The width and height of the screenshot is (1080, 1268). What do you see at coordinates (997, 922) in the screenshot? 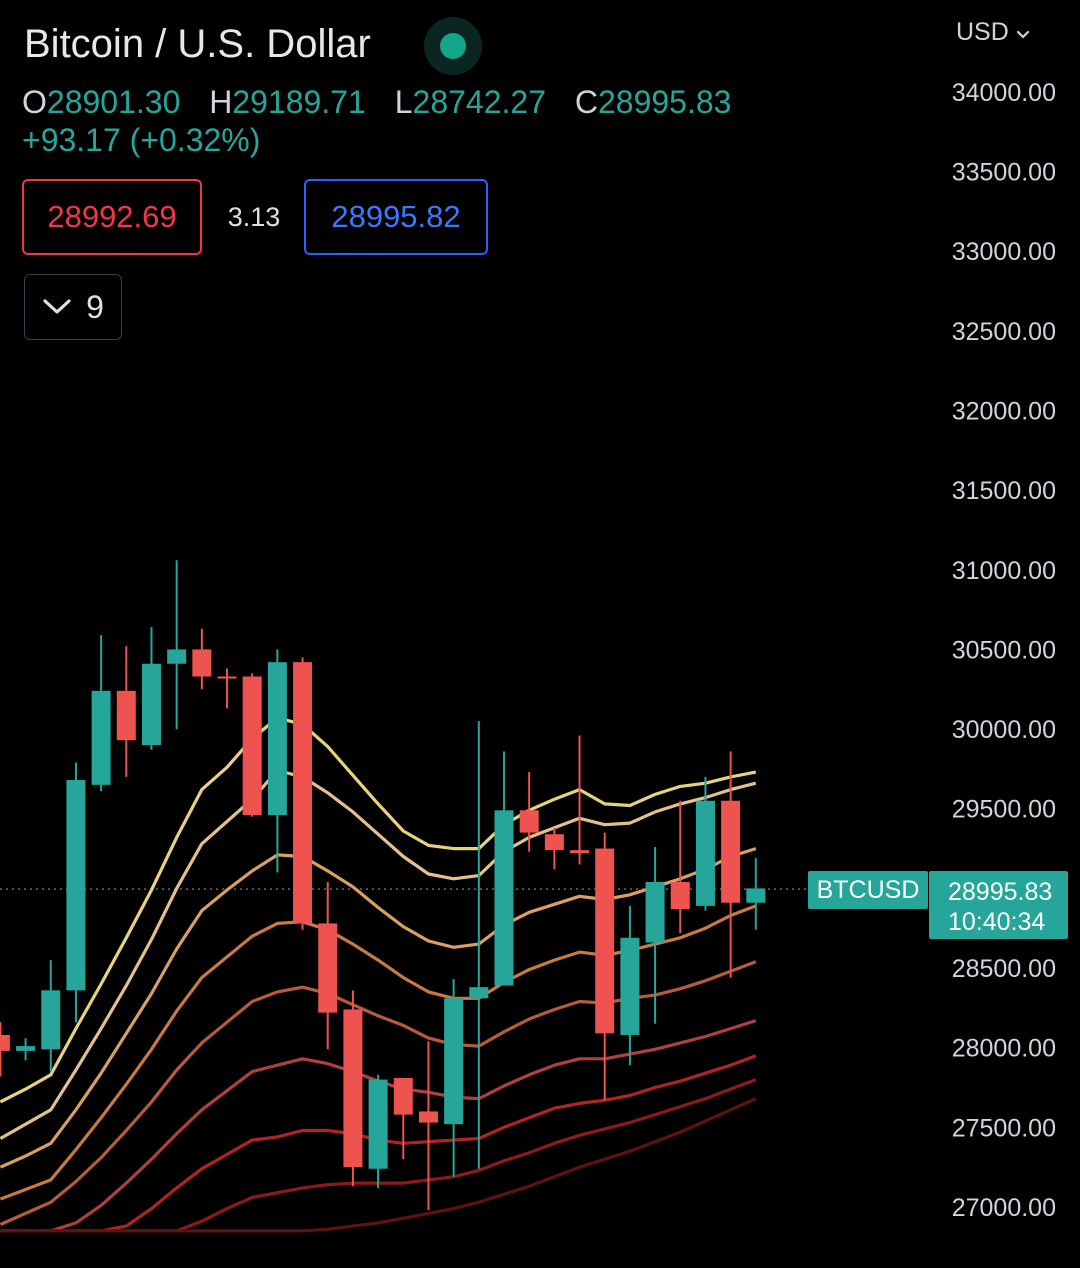
I see `bar-countdown: 10:40:34` at bounding box center [997, 922].